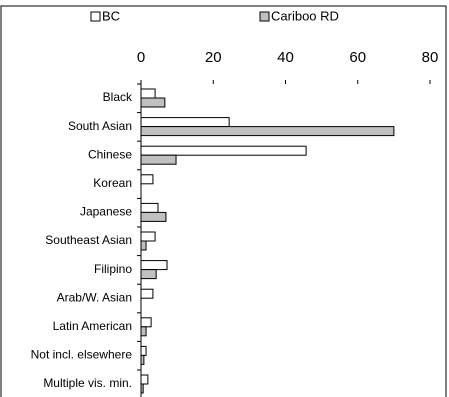 This screenshot has height=397, width=449. Describe the element at coordinates (112, 183) in the screenshot. I see `y-tick-label: Korean` at that location.